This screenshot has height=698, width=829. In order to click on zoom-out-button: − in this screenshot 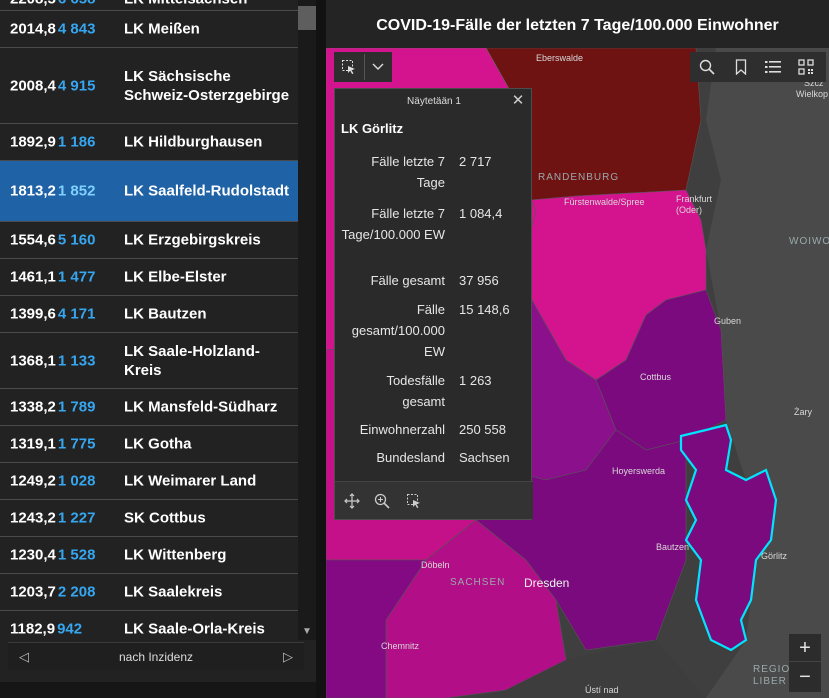, I will do `click(805, 677)`.